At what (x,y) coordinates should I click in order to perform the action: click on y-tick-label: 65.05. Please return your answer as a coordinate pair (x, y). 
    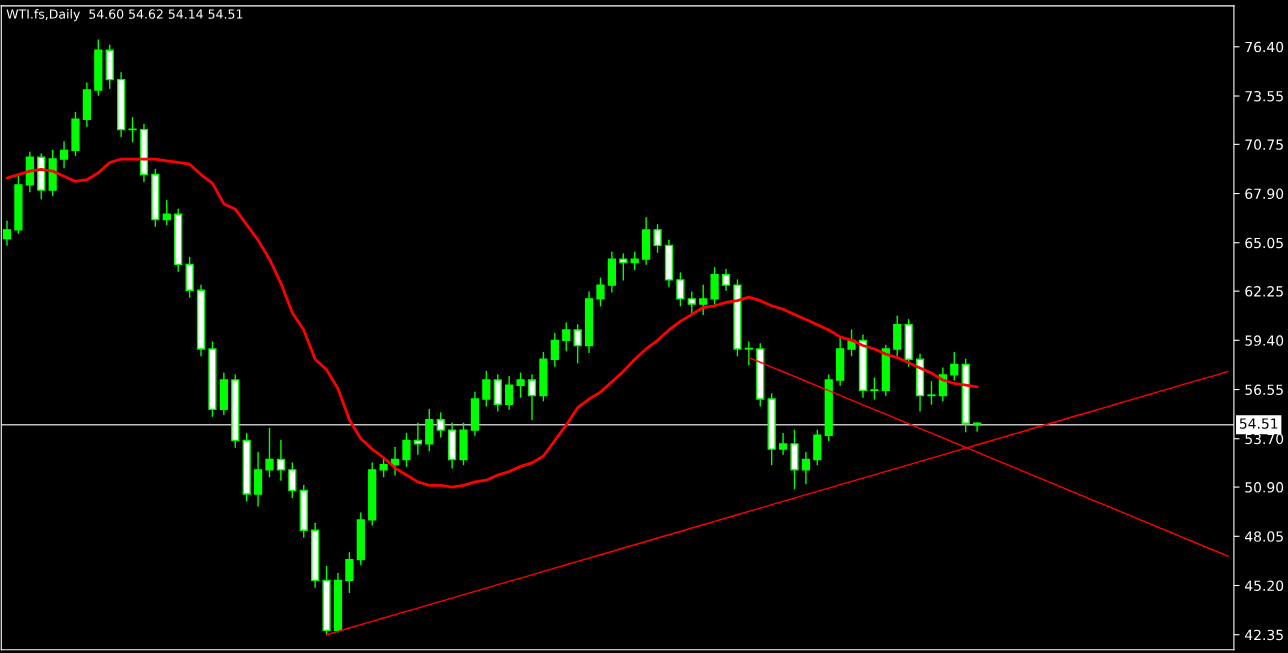
    Looking at the image, I should click on (1264, 243).